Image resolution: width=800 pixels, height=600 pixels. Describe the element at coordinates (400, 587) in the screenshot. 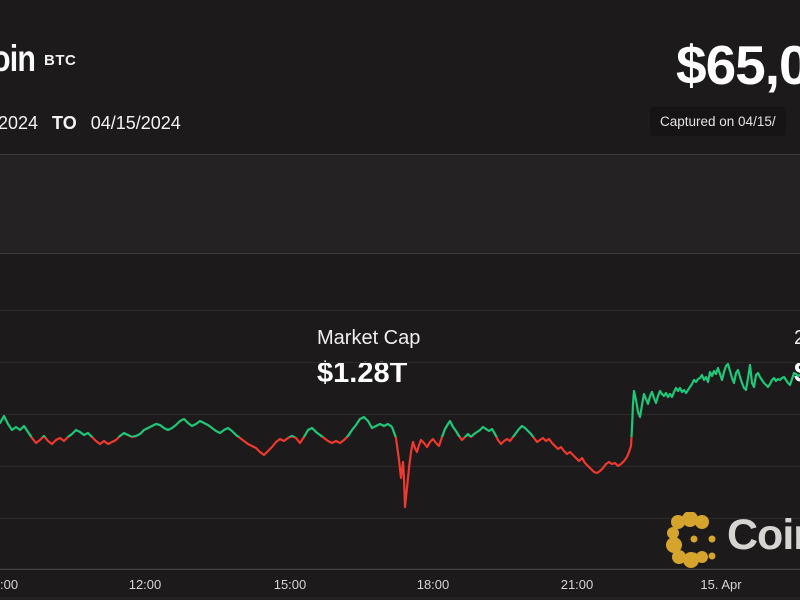

I see `x-axis-labels: :00 12:00 15:00 18:00 21:00 15. Apr` at that location.